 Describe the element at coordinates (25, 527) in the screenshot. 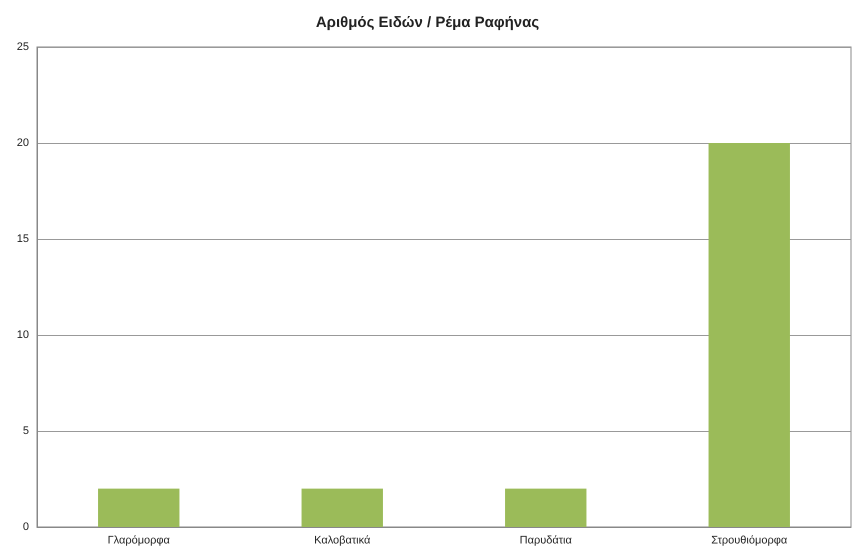

I see `y-tick-label: 0` at that location.